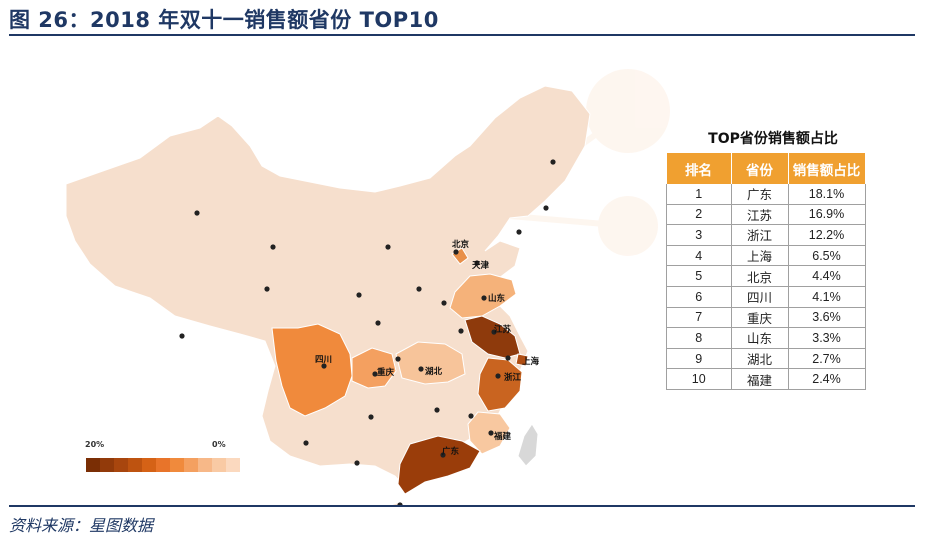  I want to click on table-row: 7 重庆 3.6%, so click(766, 318).